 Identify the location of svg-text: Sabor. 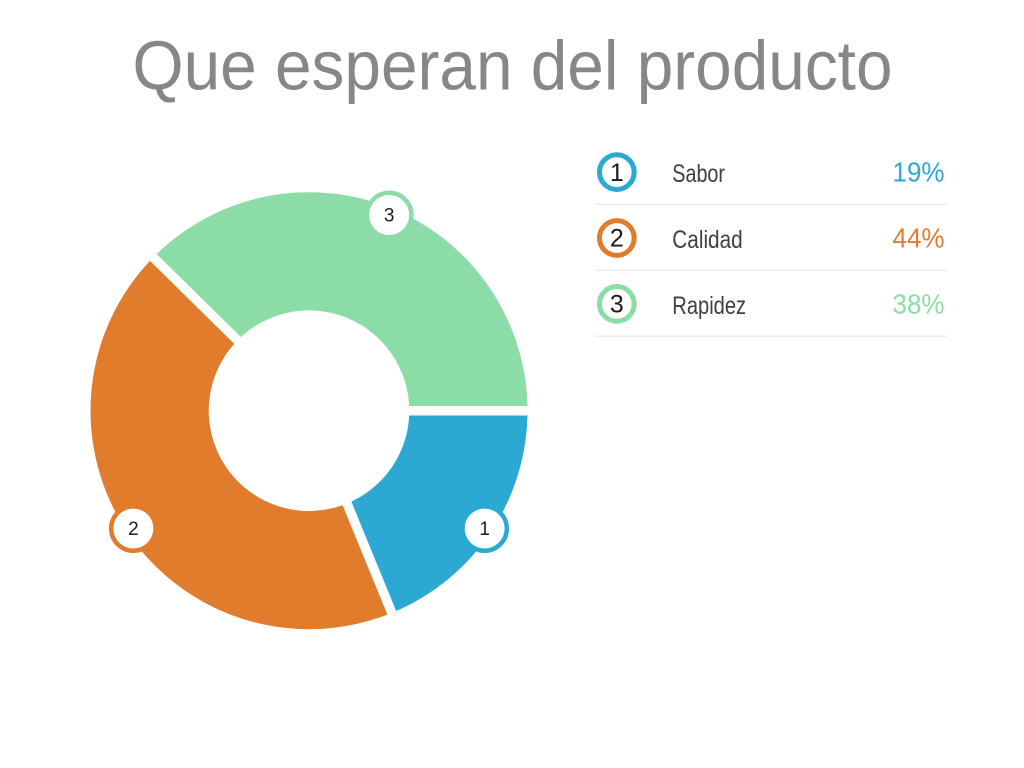
(698, 174).